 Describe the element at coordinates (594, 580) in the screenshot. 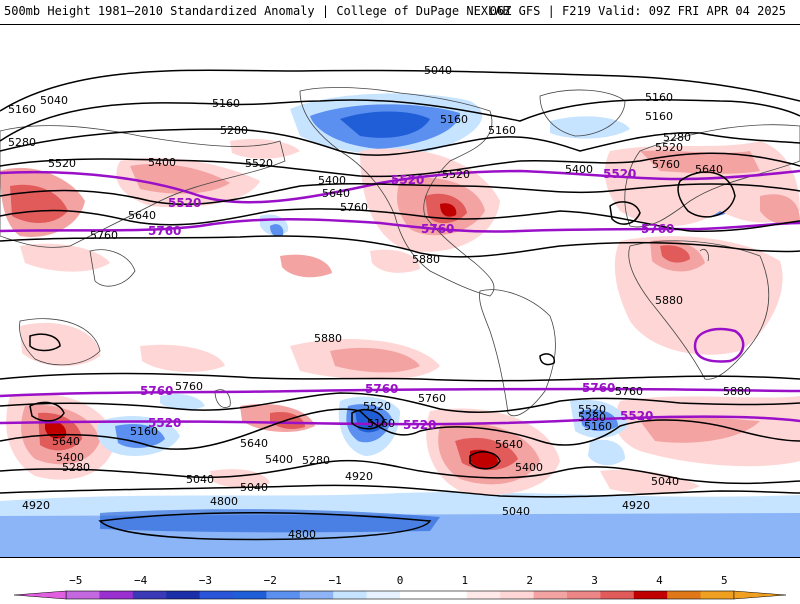

I see `colorbar-tick-label: 3` at that location.